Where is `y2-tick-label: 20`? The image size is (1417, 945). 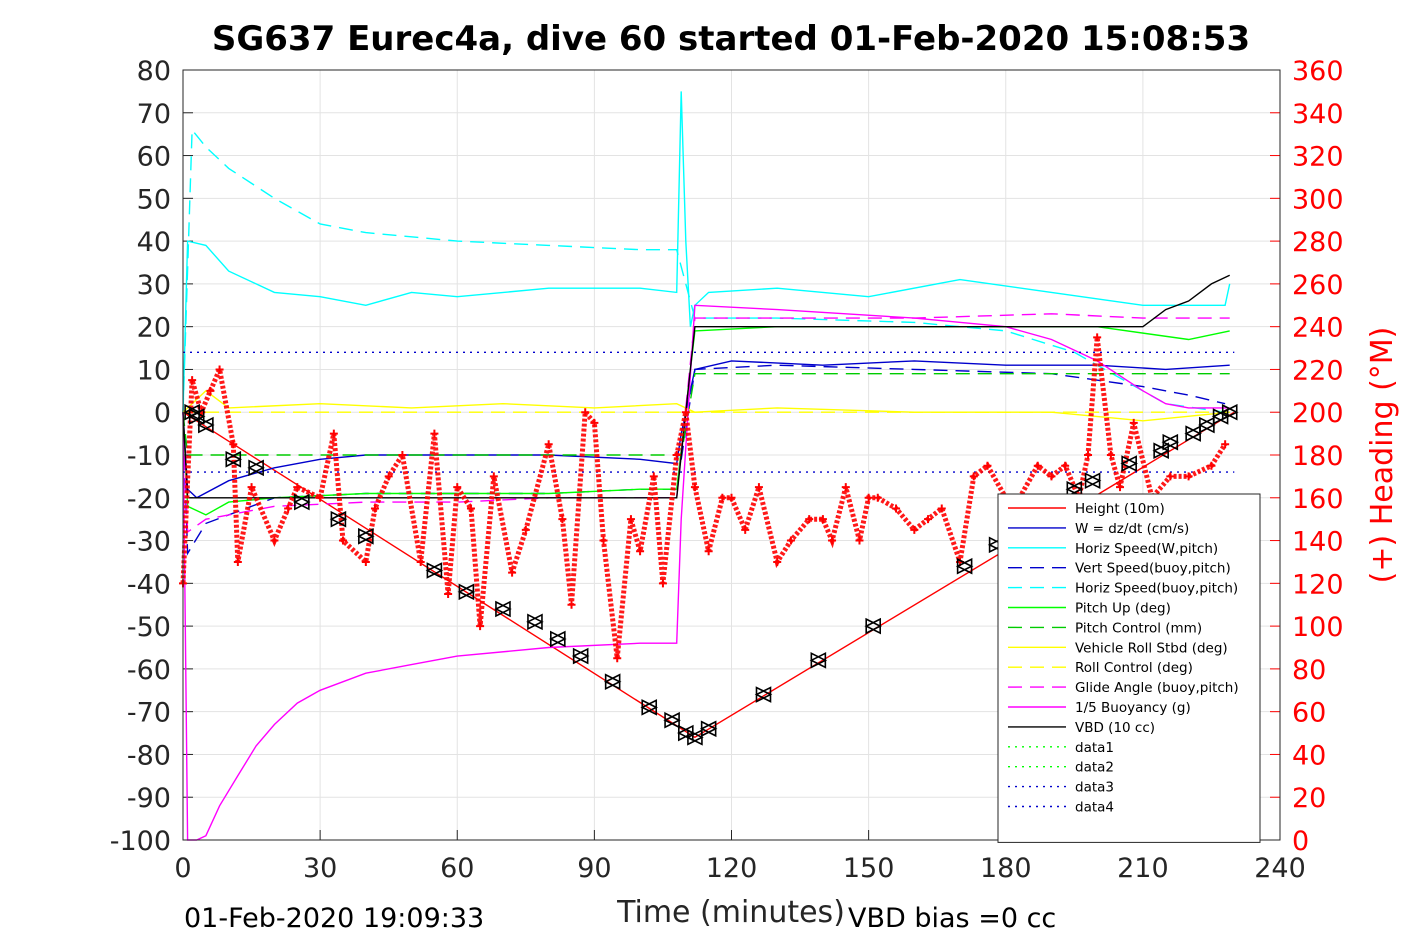
y2-tick-label: 20 is located at coordinates (1309, 798).